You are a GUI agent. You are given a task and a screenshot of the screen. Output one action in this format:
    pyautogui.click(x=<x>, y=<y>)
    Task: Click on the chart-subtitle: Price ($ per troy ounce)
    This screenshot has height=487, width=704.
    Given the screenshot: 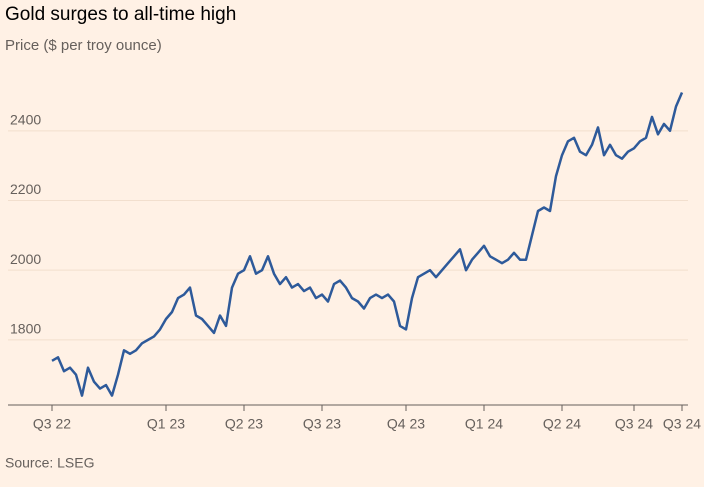 What is the action you would take?
    pyautogui.click(x=83, y=45)
    